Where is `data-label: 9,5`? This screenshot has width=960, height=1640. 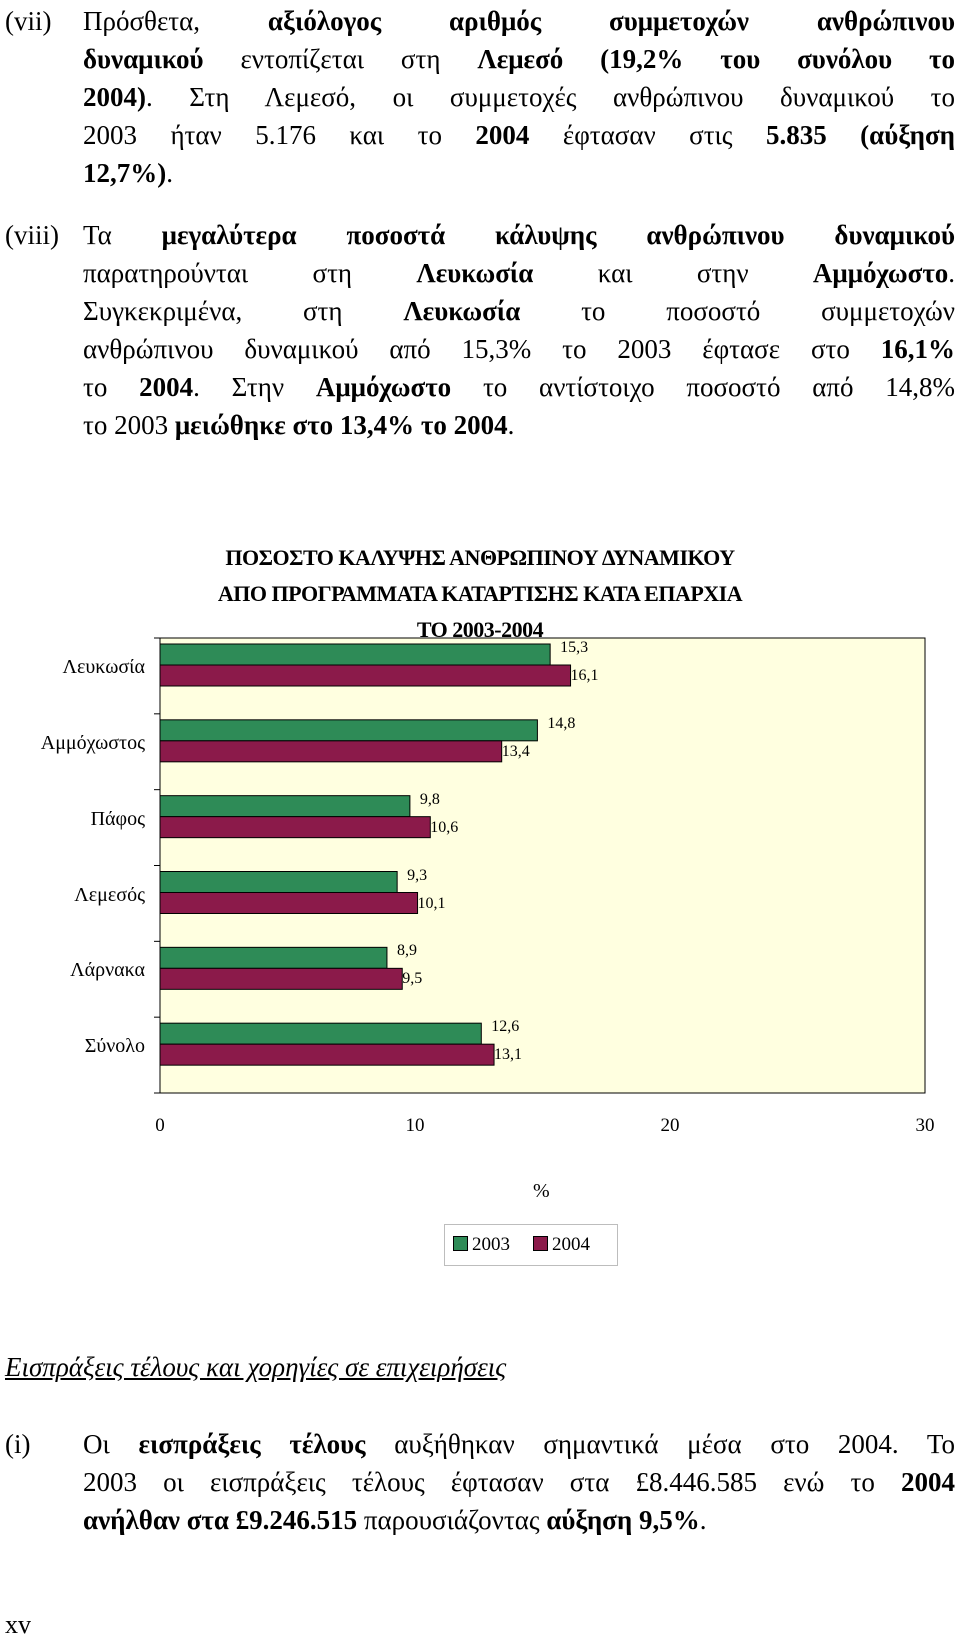 data-label: 9,5 is located at coordinates (412, 979).